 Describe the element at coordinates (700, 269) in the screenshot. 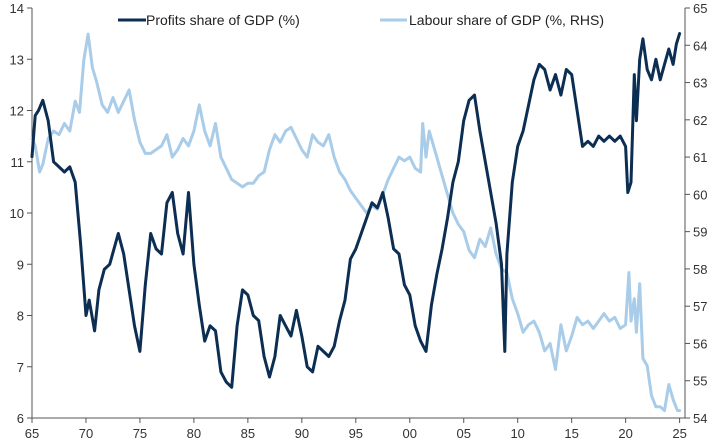

I see `right-tick-label: 58` at that location.